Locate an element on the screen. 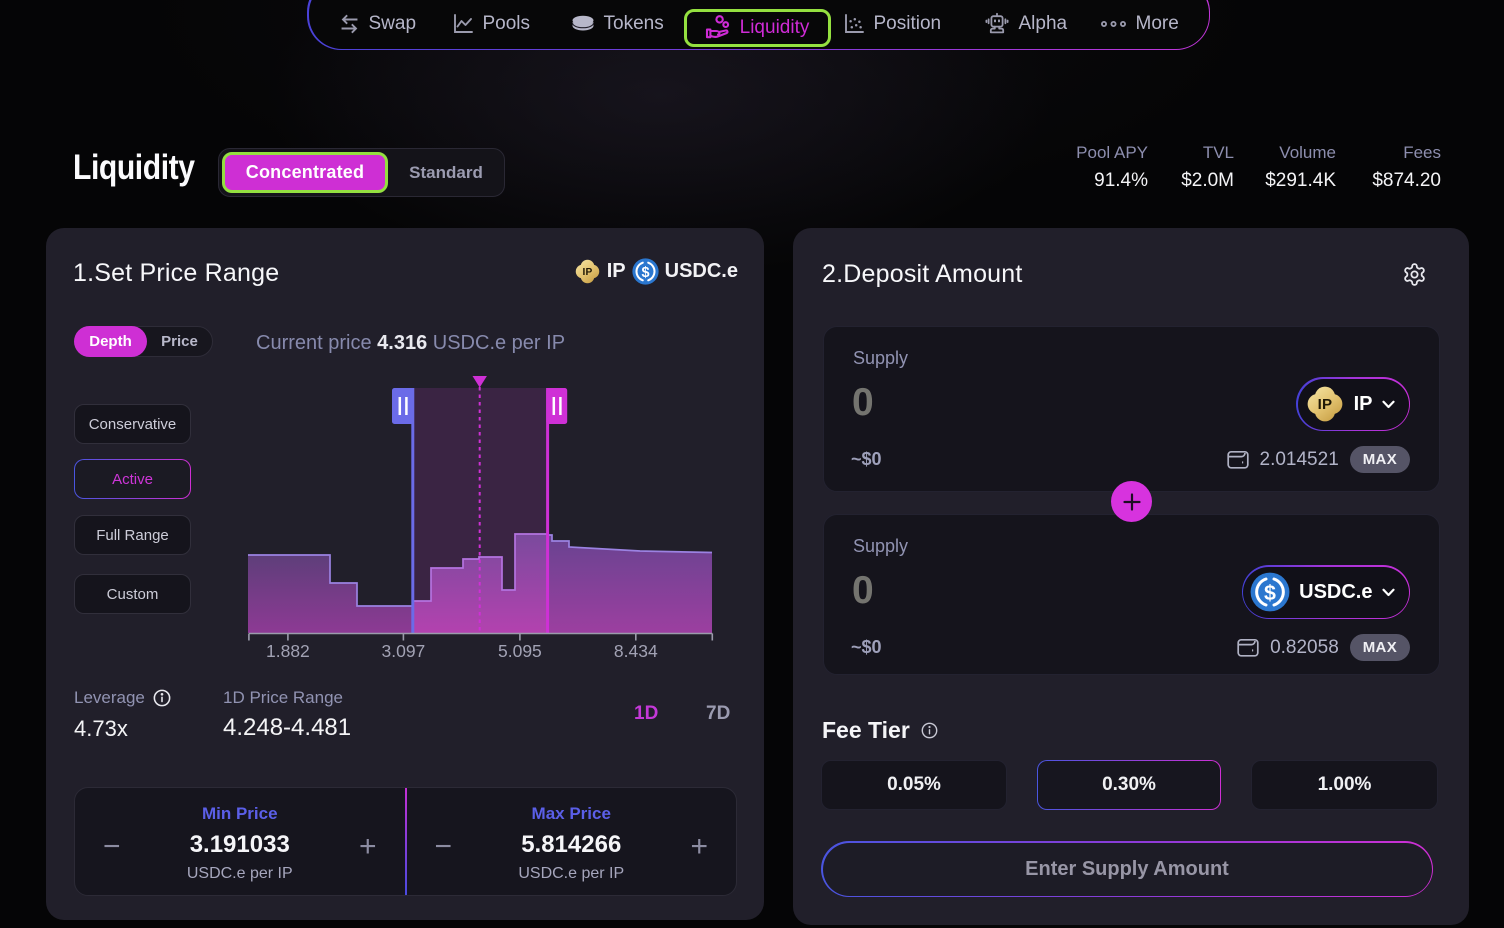 Image resolution: width=1504 pixels, height=928 pixels. svg-text: 1.882 is located at coordinates (288, 651).